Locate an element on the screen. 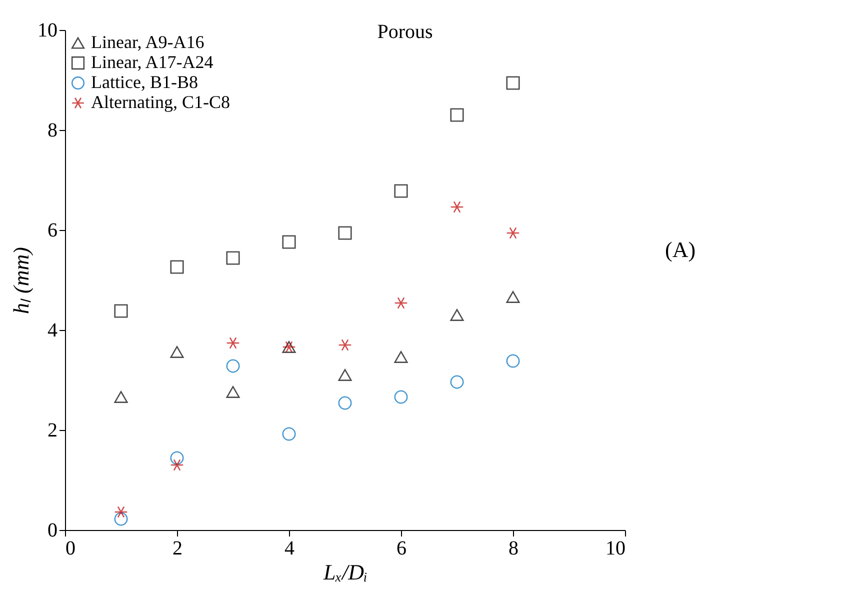 Image resolution: width=844 pixels, height=610 pixels. legend-label: Alternating, C1-C8 is located at coordinates (160, 102).